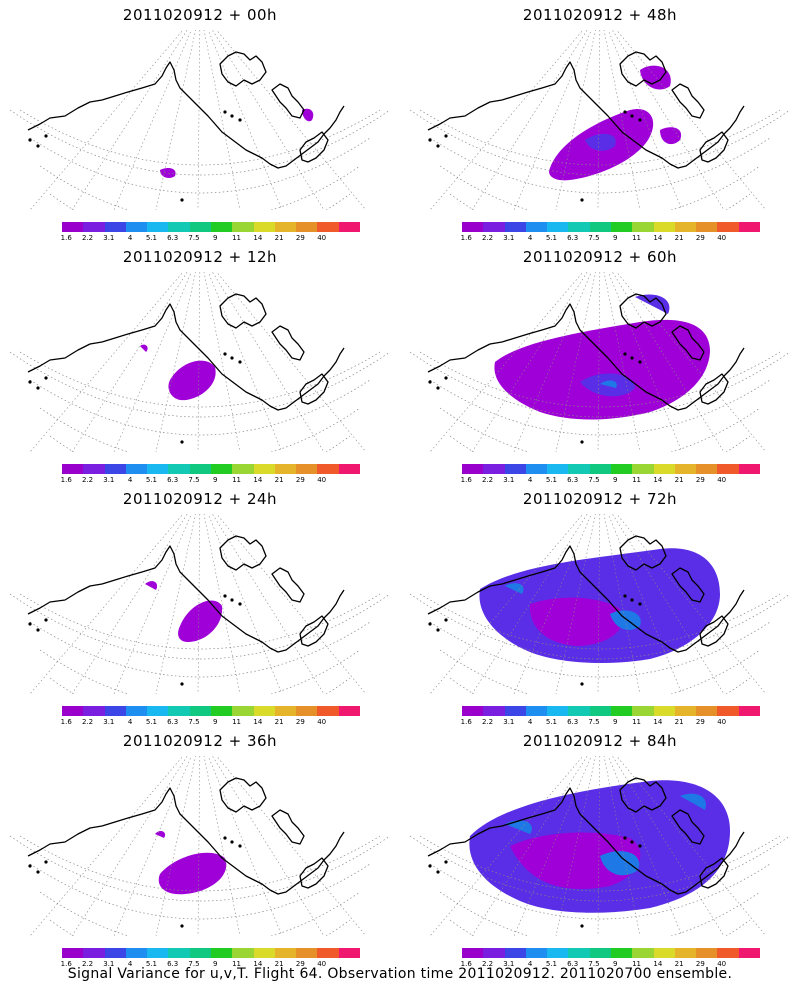 This screenshot has width=800, height=1000. What do you see at coordinates (200, 741) in the screenshot?
I see `panel-title: 2011020912 + 36h` at bounding box center [200, 741].